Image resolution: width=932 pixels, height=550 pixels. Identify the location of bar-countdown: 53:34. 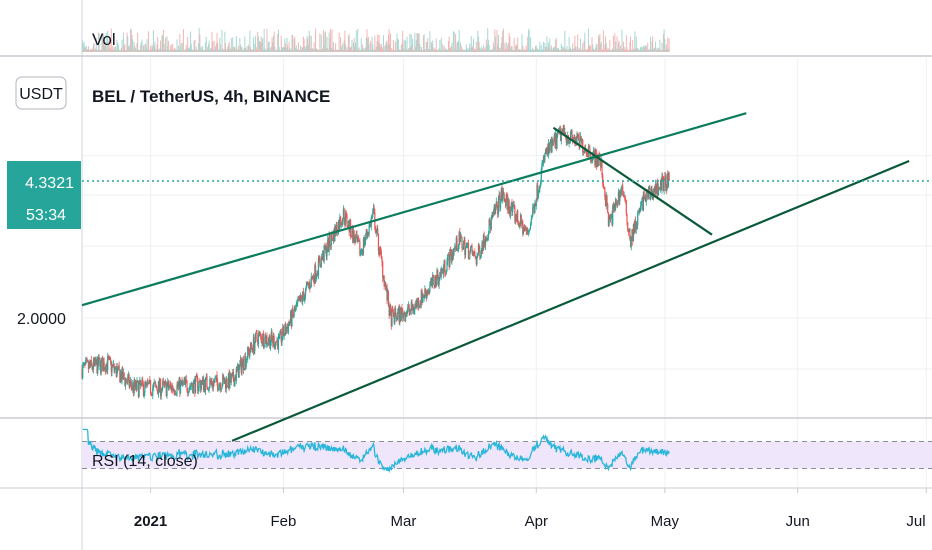
(46, 215).